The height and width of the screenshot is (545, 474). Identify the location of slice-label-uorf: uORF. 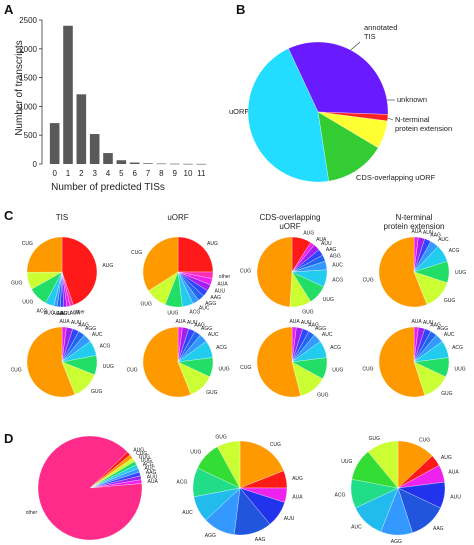
(239, 111).